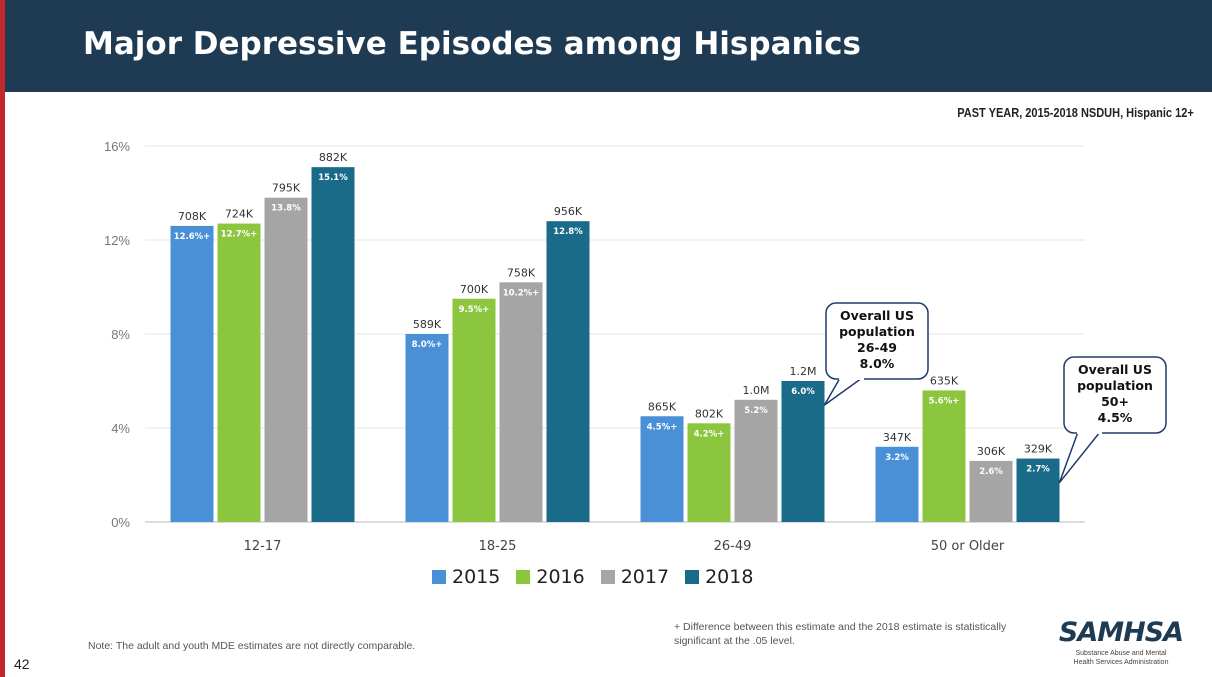  What do you see at coordinates (439, 577) in the screenshot?
I see `legend-swatch-2015` at bounding box center [439, 577].